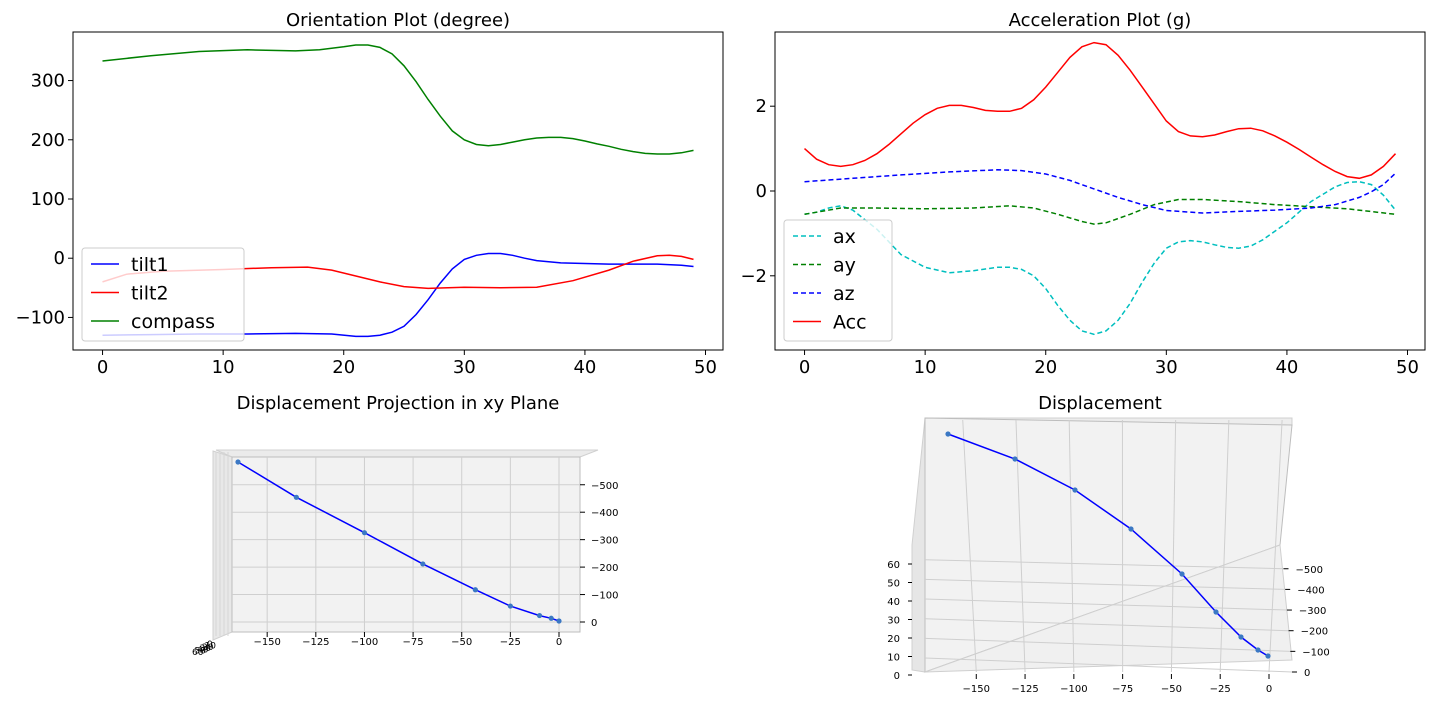 Image resolution: width=1440 pixels, height=720 pixels. I want to click on legend-label-compass: compass, so click(173, 322).